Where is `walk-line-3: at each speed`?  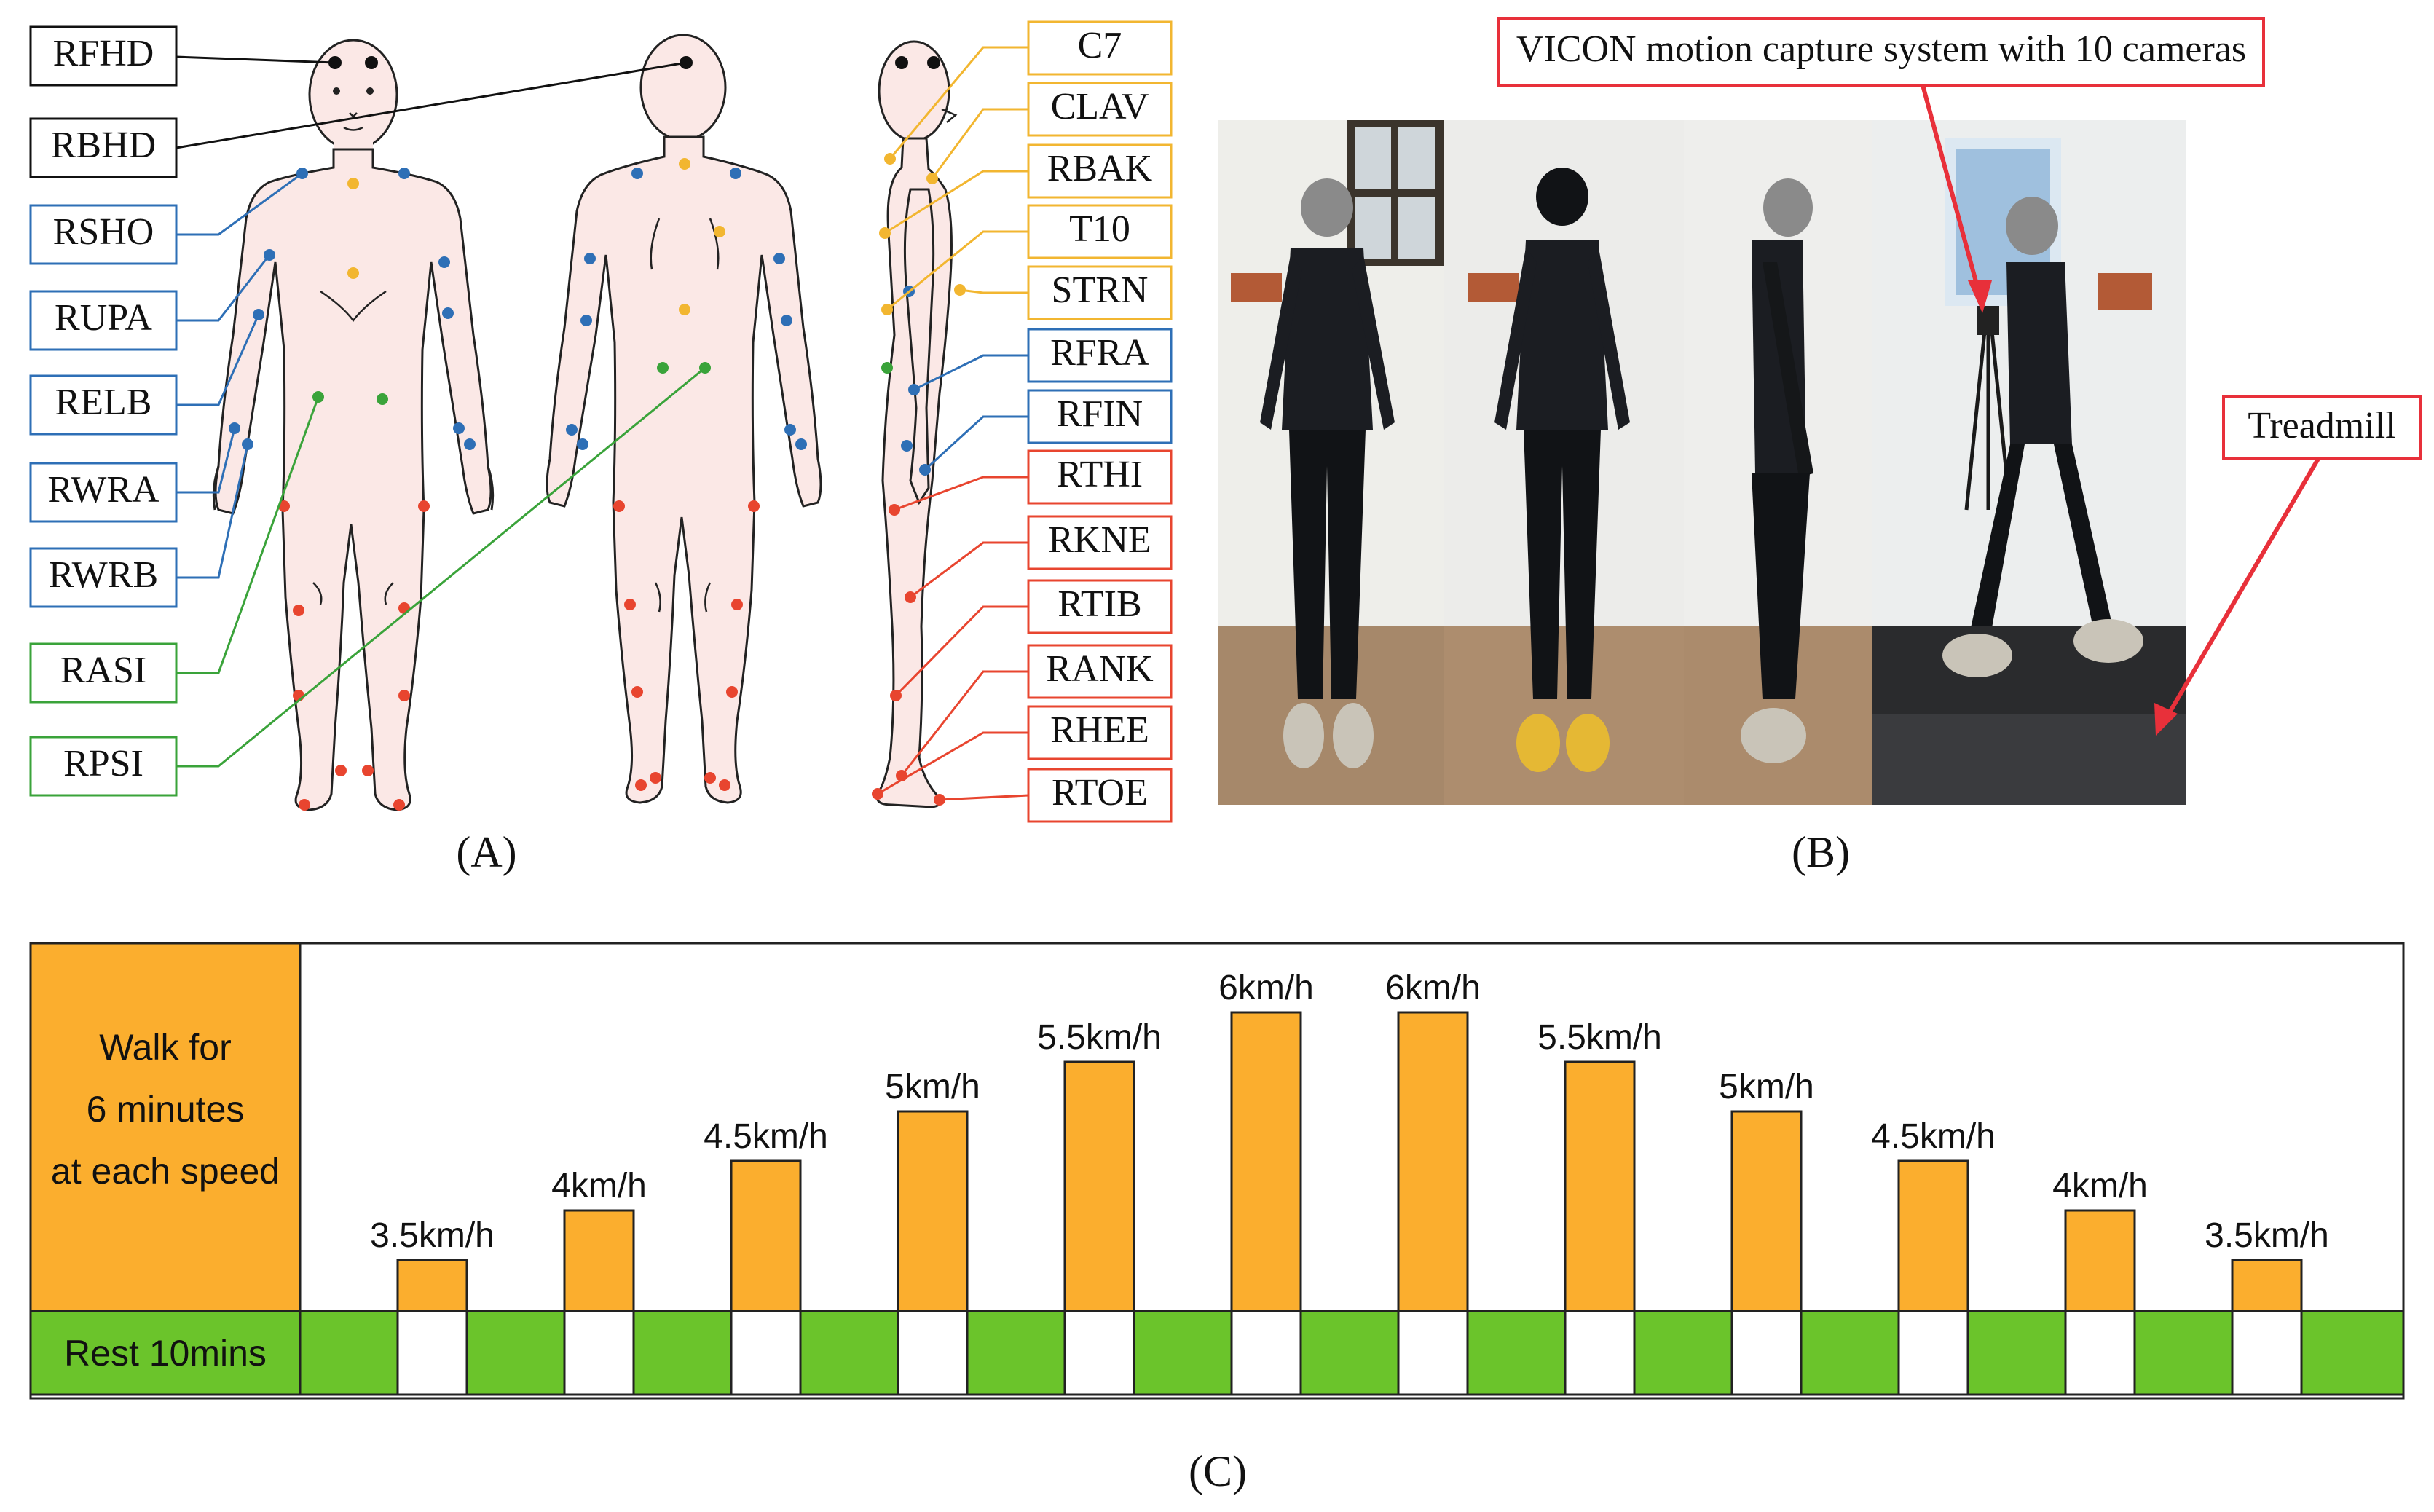
walk-line-3: at each speed is located at coordinates (165, 1171).